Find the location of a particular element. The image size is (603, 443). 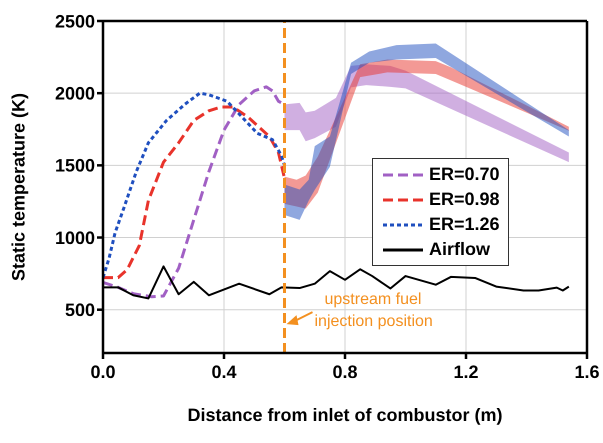

legend-label: ER=0.98 is located at coordinates (464, 199).